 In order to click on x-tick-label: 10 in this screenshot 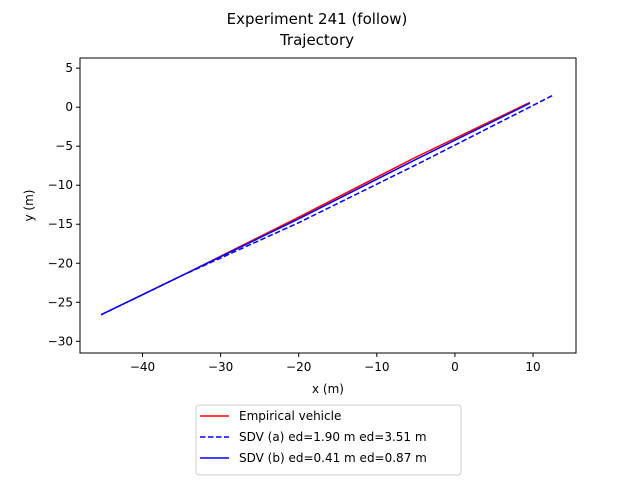, I will do `click(532, 367)`.